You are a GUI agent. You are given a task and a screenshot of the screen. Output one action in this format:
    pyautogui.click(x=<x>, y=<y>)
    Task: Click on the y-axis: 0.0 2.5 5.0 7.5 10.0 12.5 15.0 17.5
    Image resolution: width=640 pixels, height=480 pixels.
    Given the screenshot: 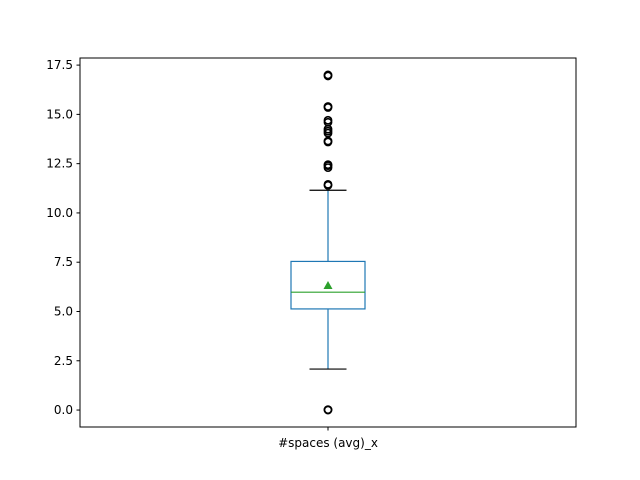 What is the action you would take?
    pyautogui.click(x=63, y=237)
    